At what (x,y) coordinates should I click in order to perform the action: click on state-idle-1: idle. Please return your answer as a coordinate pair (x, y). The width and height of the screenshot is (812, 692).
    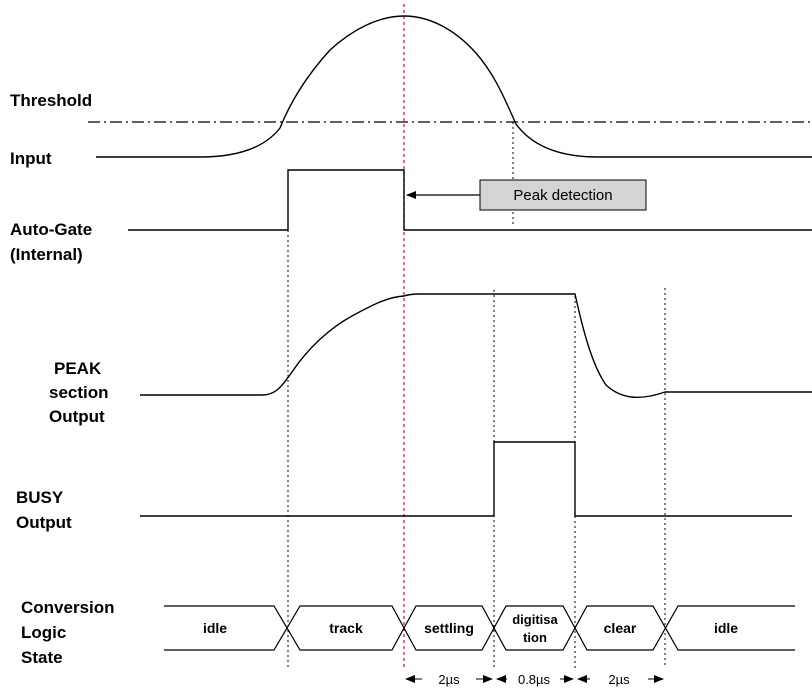
    Looking at the image, I should click on (215, 628).